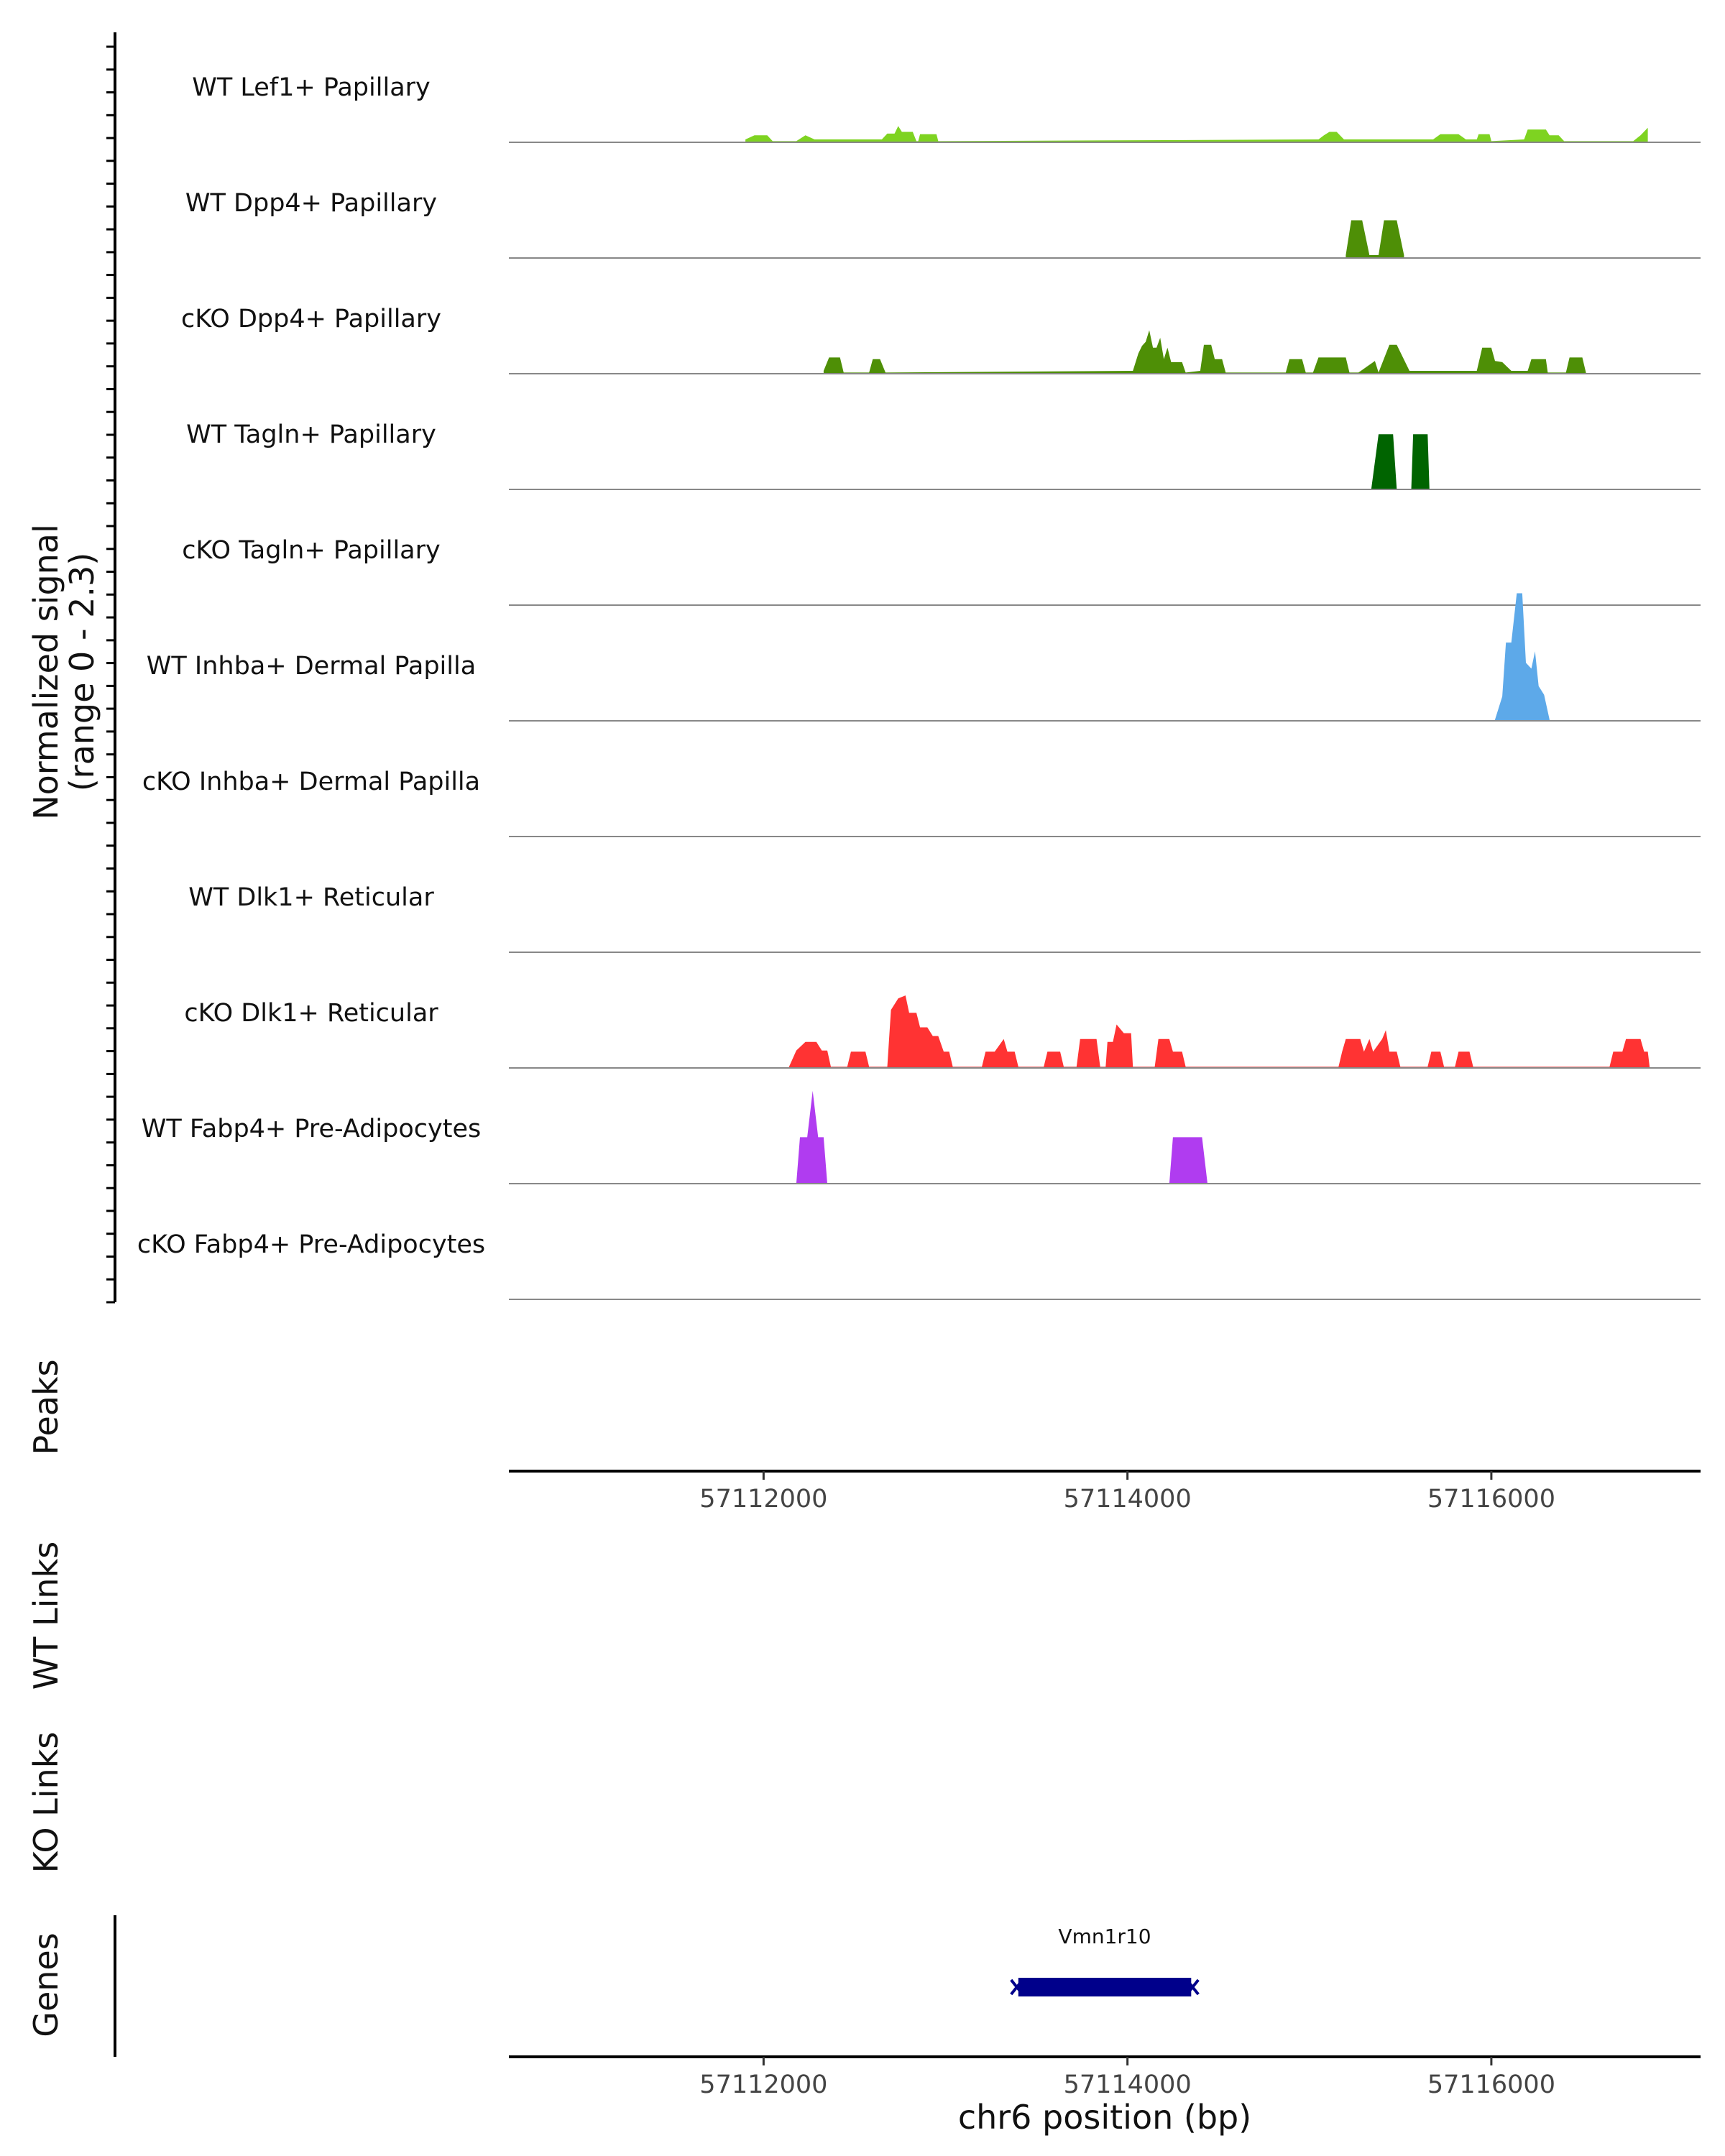 Image resolution: width=1725 pixels, height=2156 pixels. Describe the element at coordinates (1105, 1987) in the screenshot. I see `gene-body` at that location.